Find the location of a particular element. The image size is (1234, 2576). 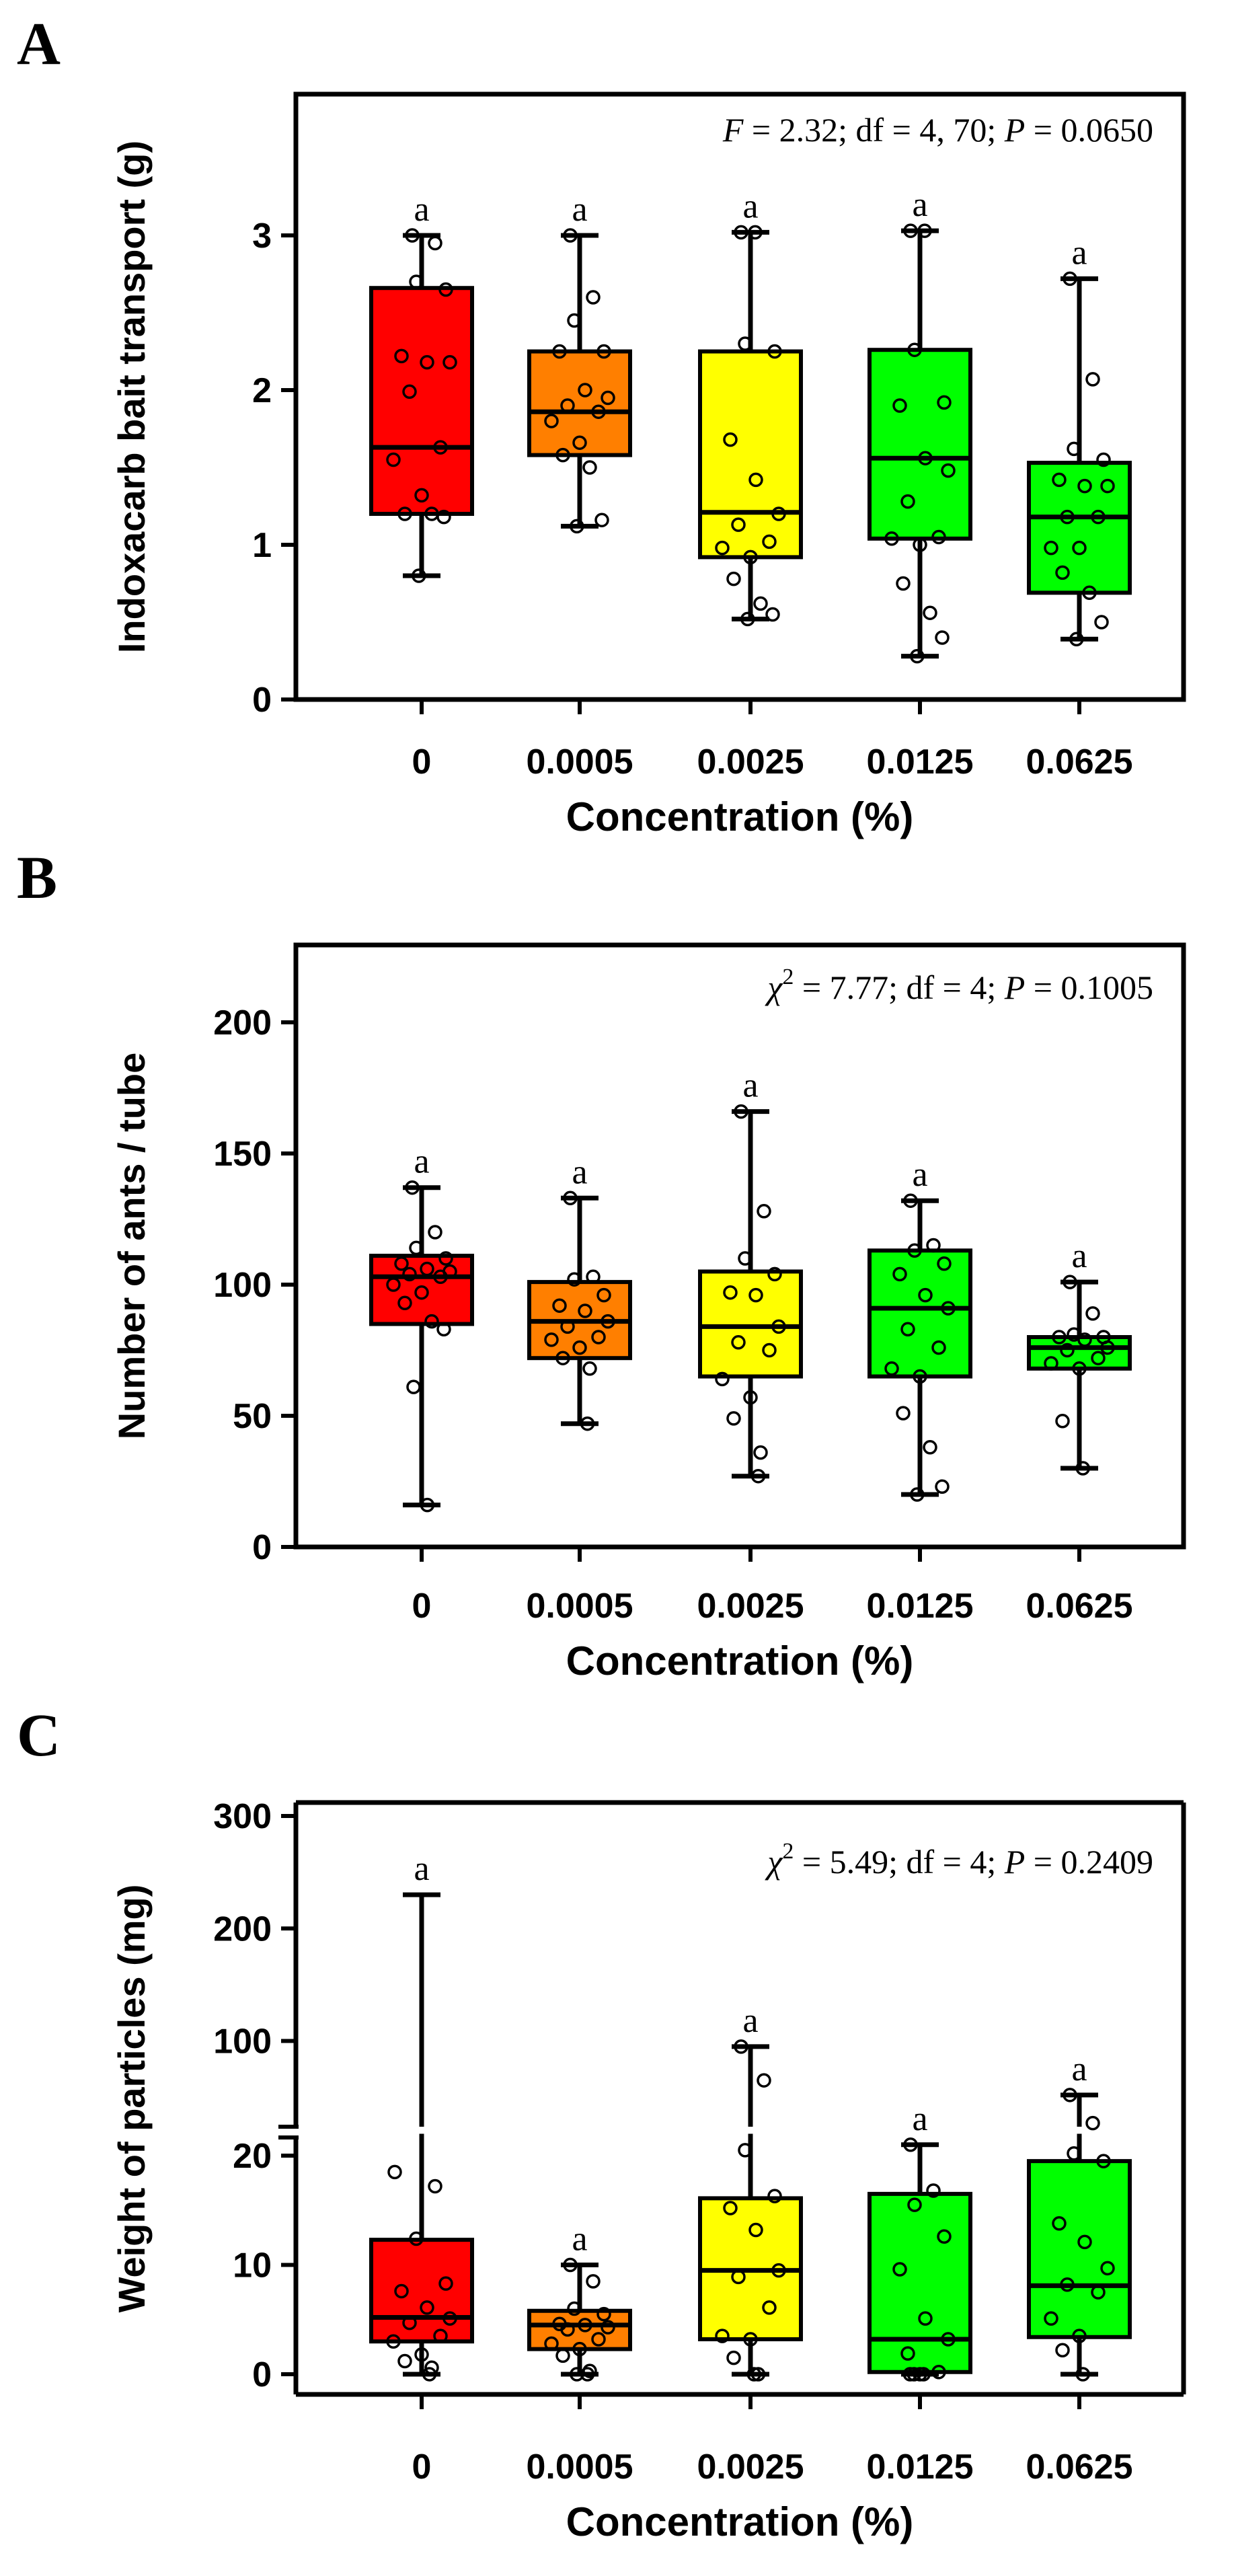

x-tick-label: 0 is located at coordinates (422, 762).